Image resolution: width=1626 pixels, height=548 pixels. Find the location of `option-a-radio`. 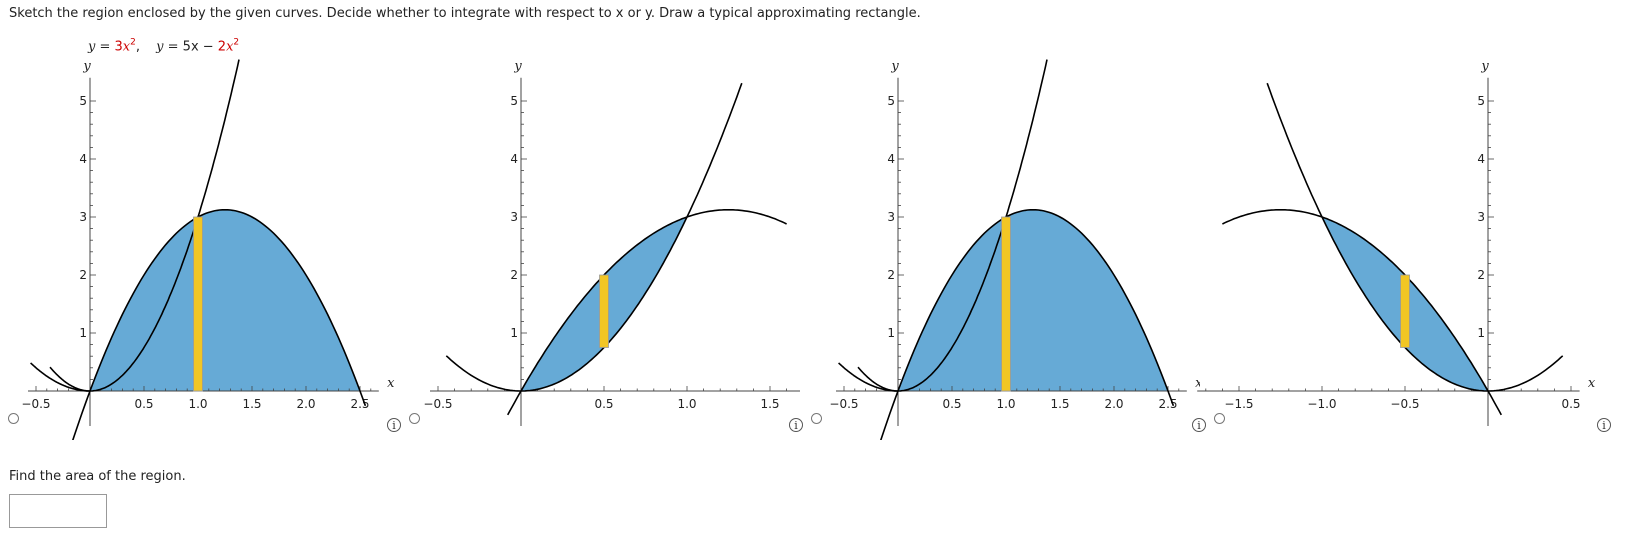

option-a-radio is located at coordinates (13, 418).